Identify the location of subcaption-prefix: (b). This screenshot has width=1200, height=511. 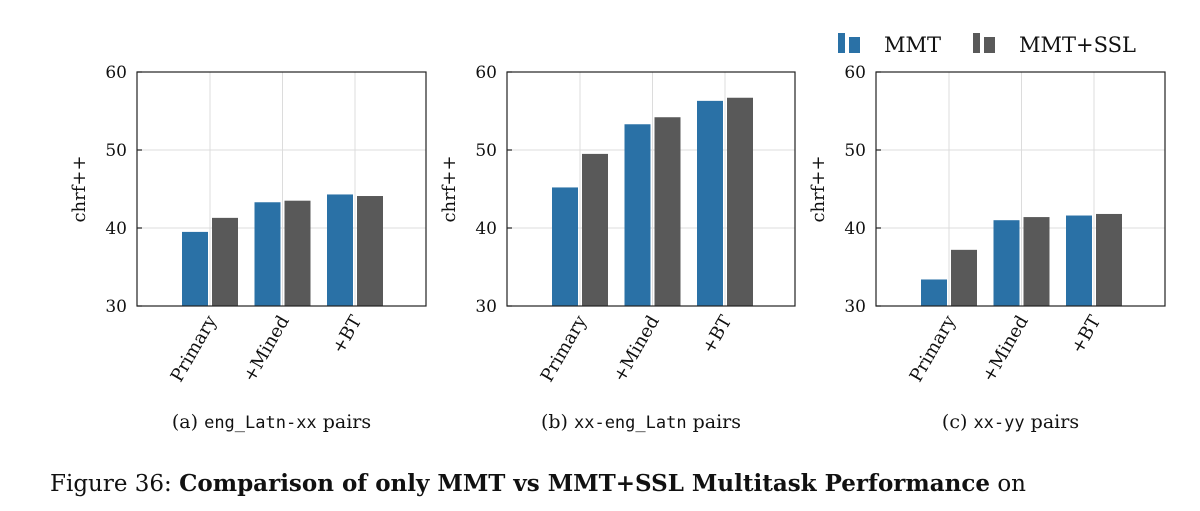
(557, 422).